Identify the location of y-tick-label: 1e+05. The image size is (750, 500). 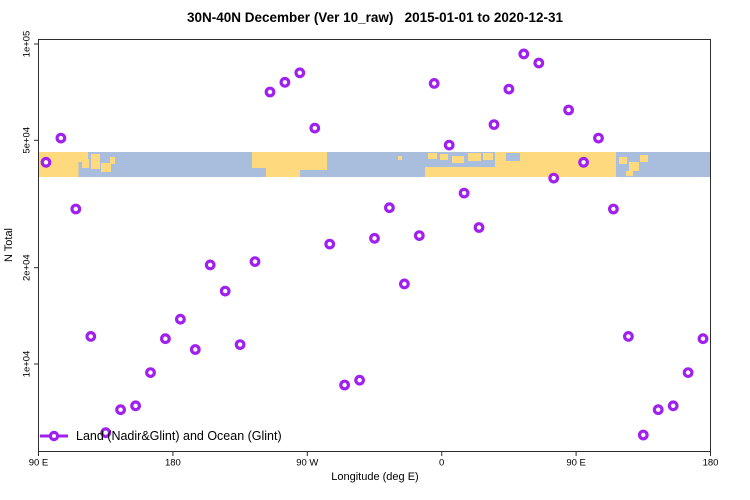
(27, 44).